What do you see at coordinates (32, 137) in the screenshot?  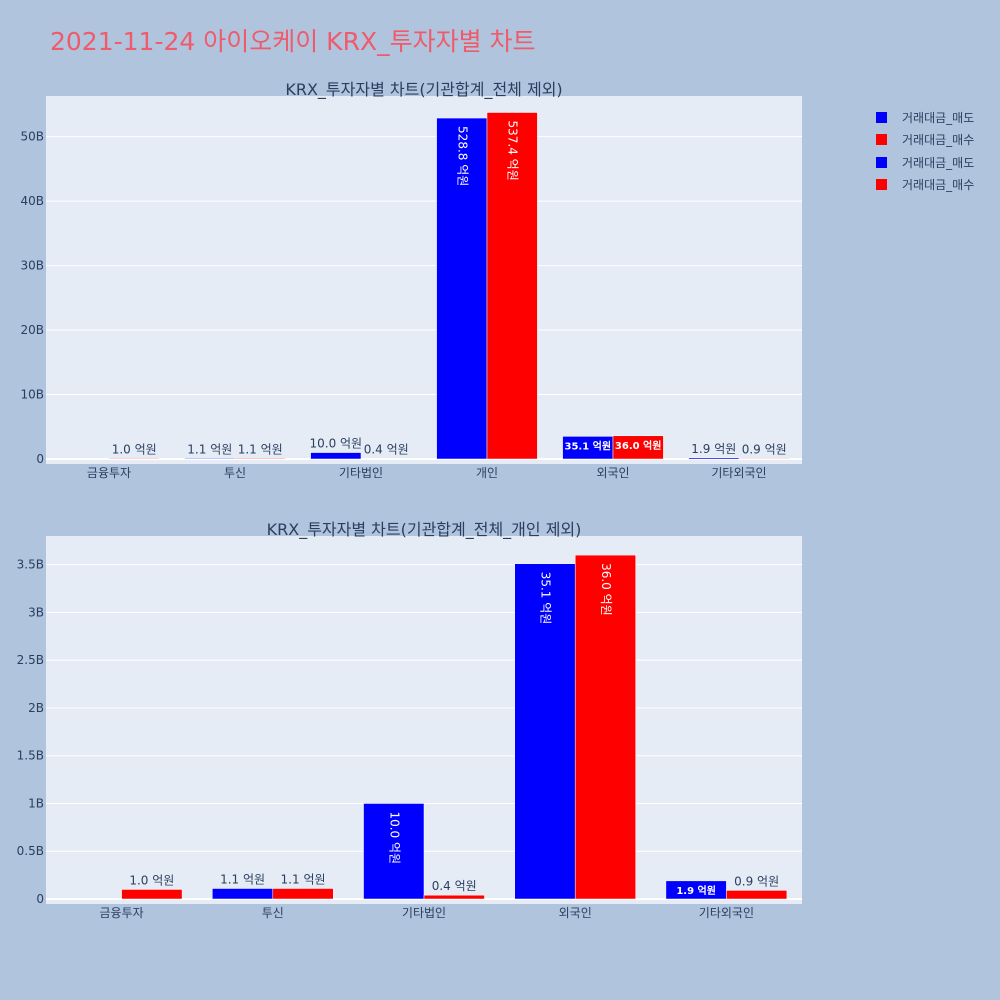 I see `y-tick-label: 50B` at bounding box center [32, 137].